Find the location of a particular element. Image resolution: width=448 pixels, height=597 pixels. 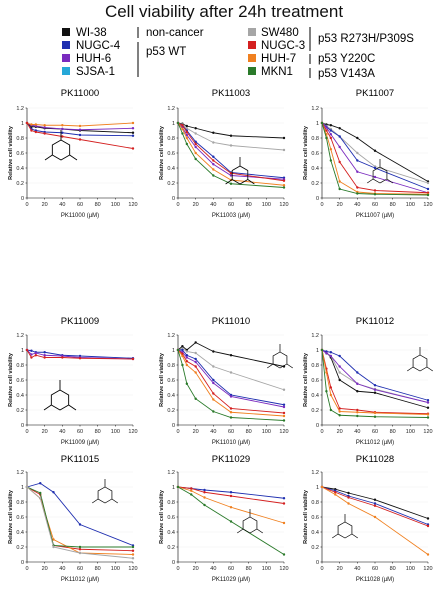

legend-label: NUGC-4 is located at coordinates (98, 46).